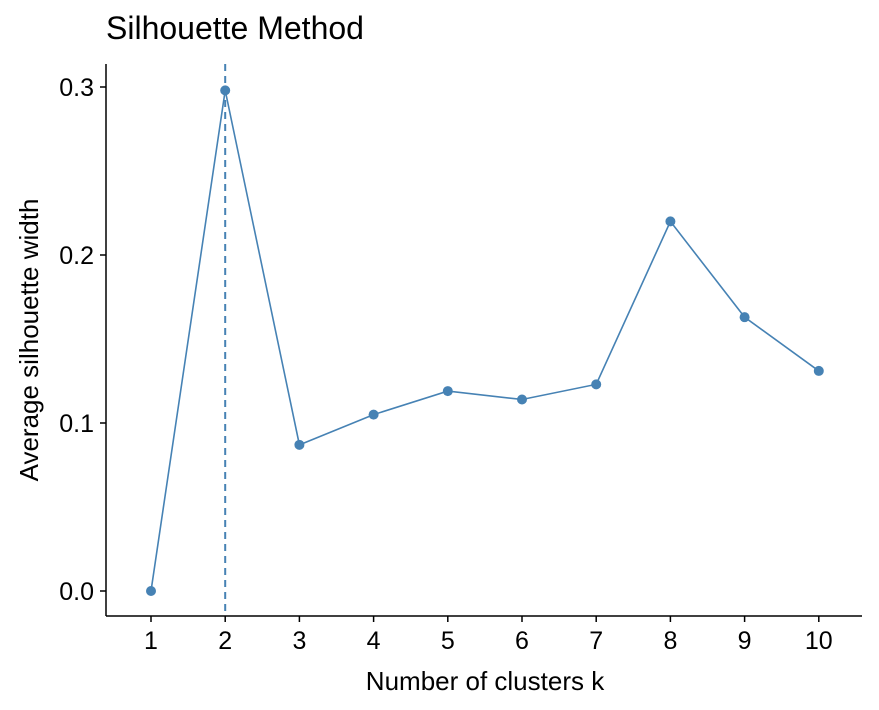 Image resolution: width=879 pixels, height=710 pixels. Describe the element at coordinates (596, 641) in the screenshot. I see `x-tick-label: 7` at that location.